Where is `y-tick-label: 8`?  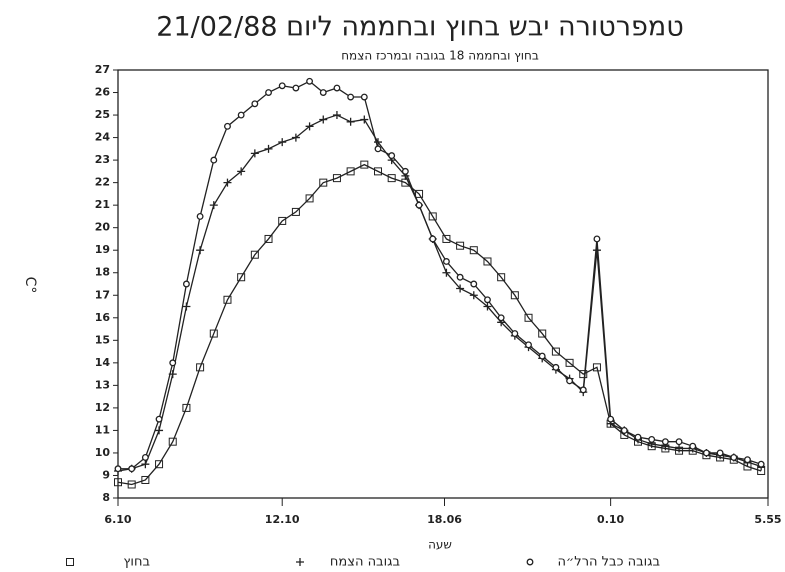
y-tick-label: 8 is located at coordinates (106, 497).